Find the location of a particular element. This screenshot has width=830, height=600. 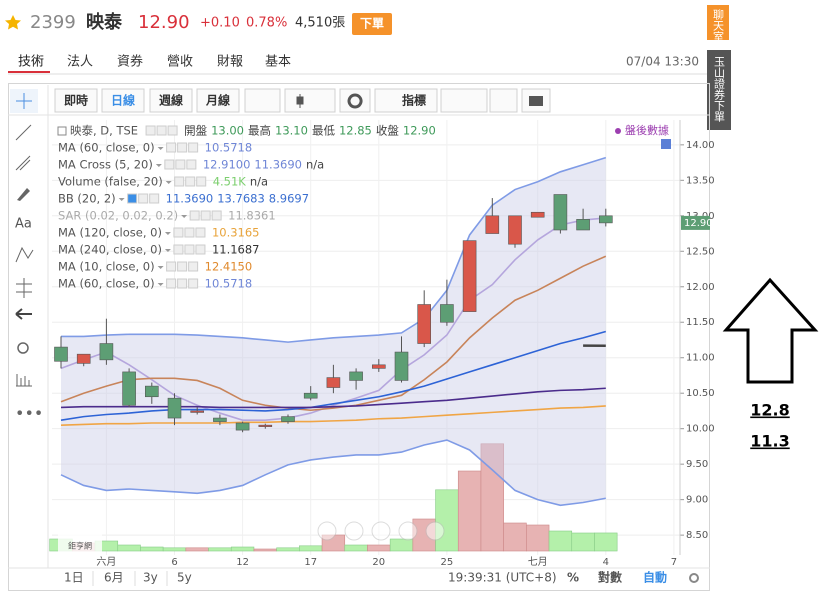

tab: 技術 is located at coordinates (31, 62).